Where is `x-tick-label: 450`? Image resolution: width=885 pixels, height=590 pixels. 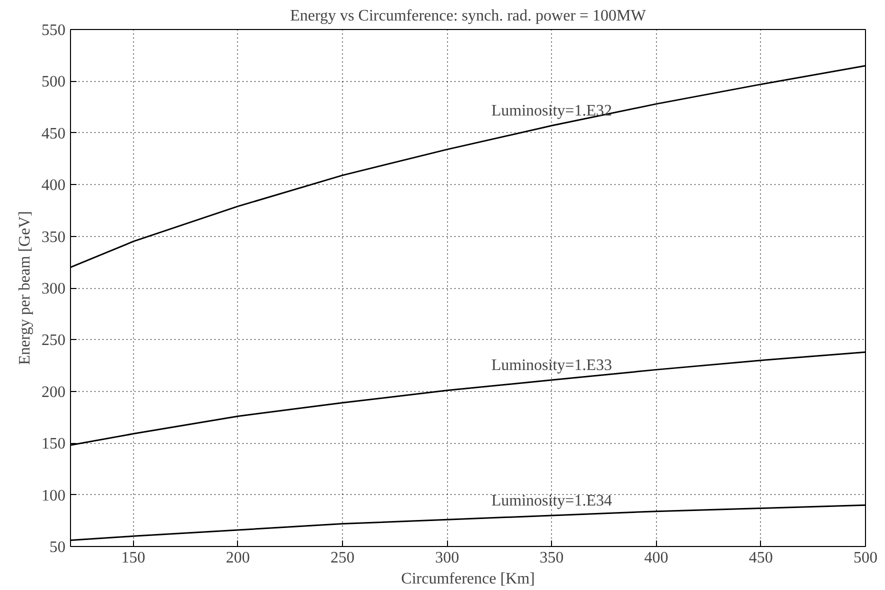 x-tick-label: 450 is located at coordinates (760, 558).